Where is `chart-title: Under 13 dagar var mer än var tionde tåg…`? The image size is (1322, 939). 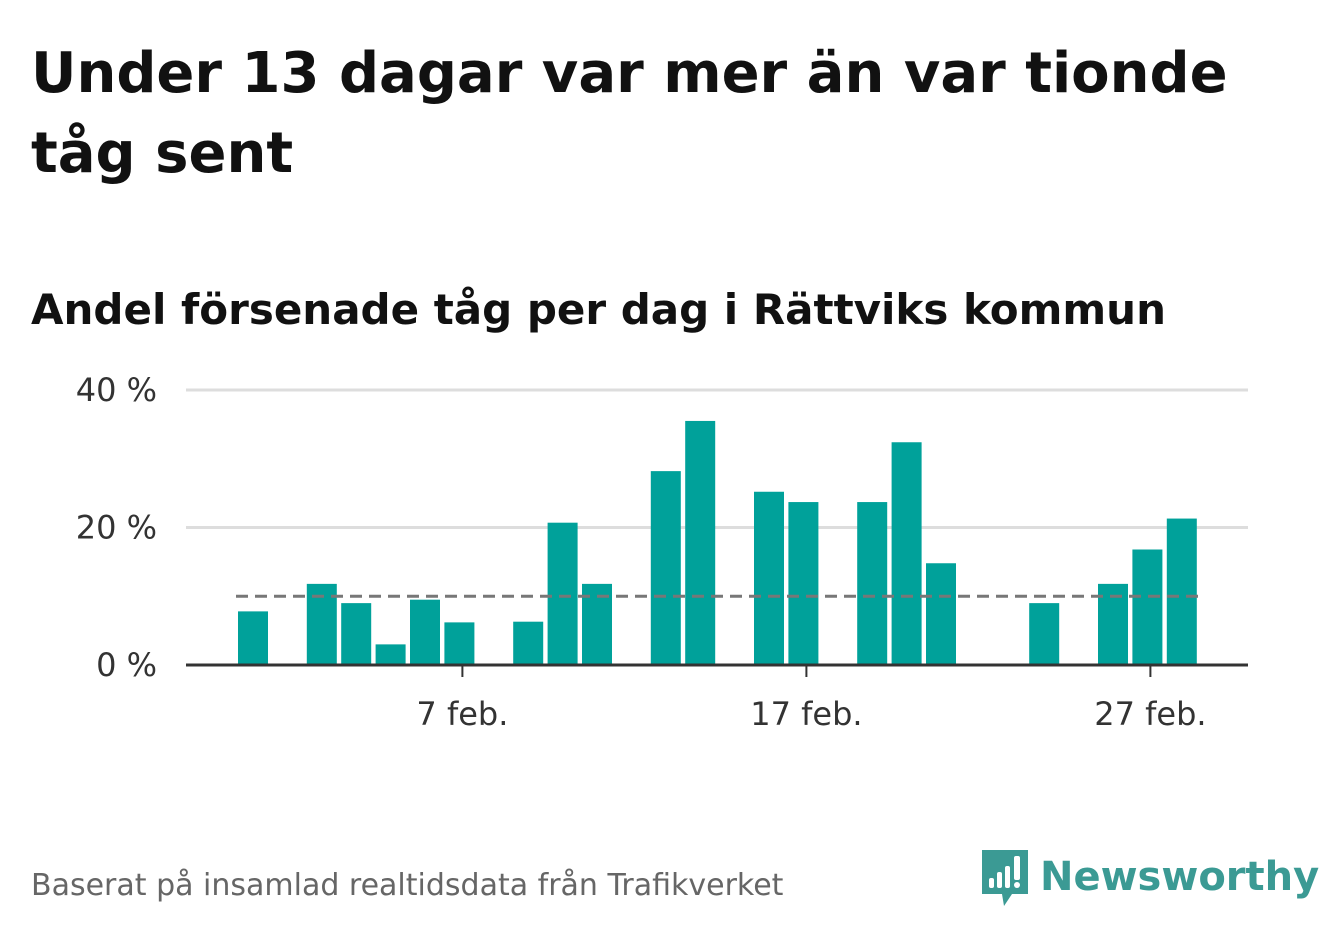
chart-title: Under 13 dagar var mer än var tionde tåg… is located at coordinates (629, 113).